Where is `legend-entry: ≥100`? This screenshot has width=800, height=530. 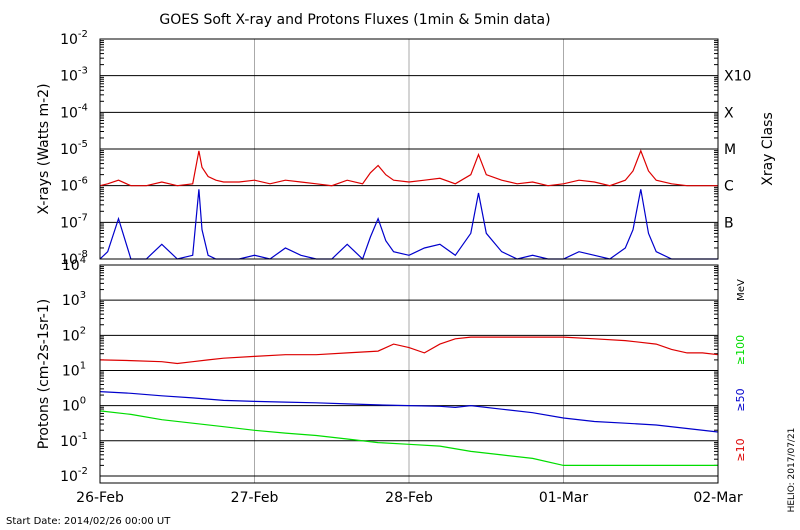
legend-entry: ≥100 is located at coordinates (740, 350).